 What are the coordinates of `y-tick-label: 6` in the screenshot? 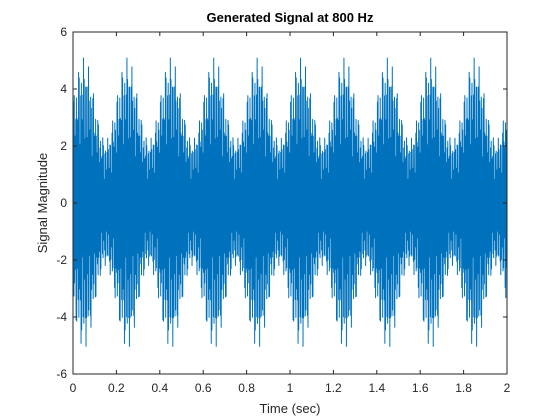 It's located at (63, 32).